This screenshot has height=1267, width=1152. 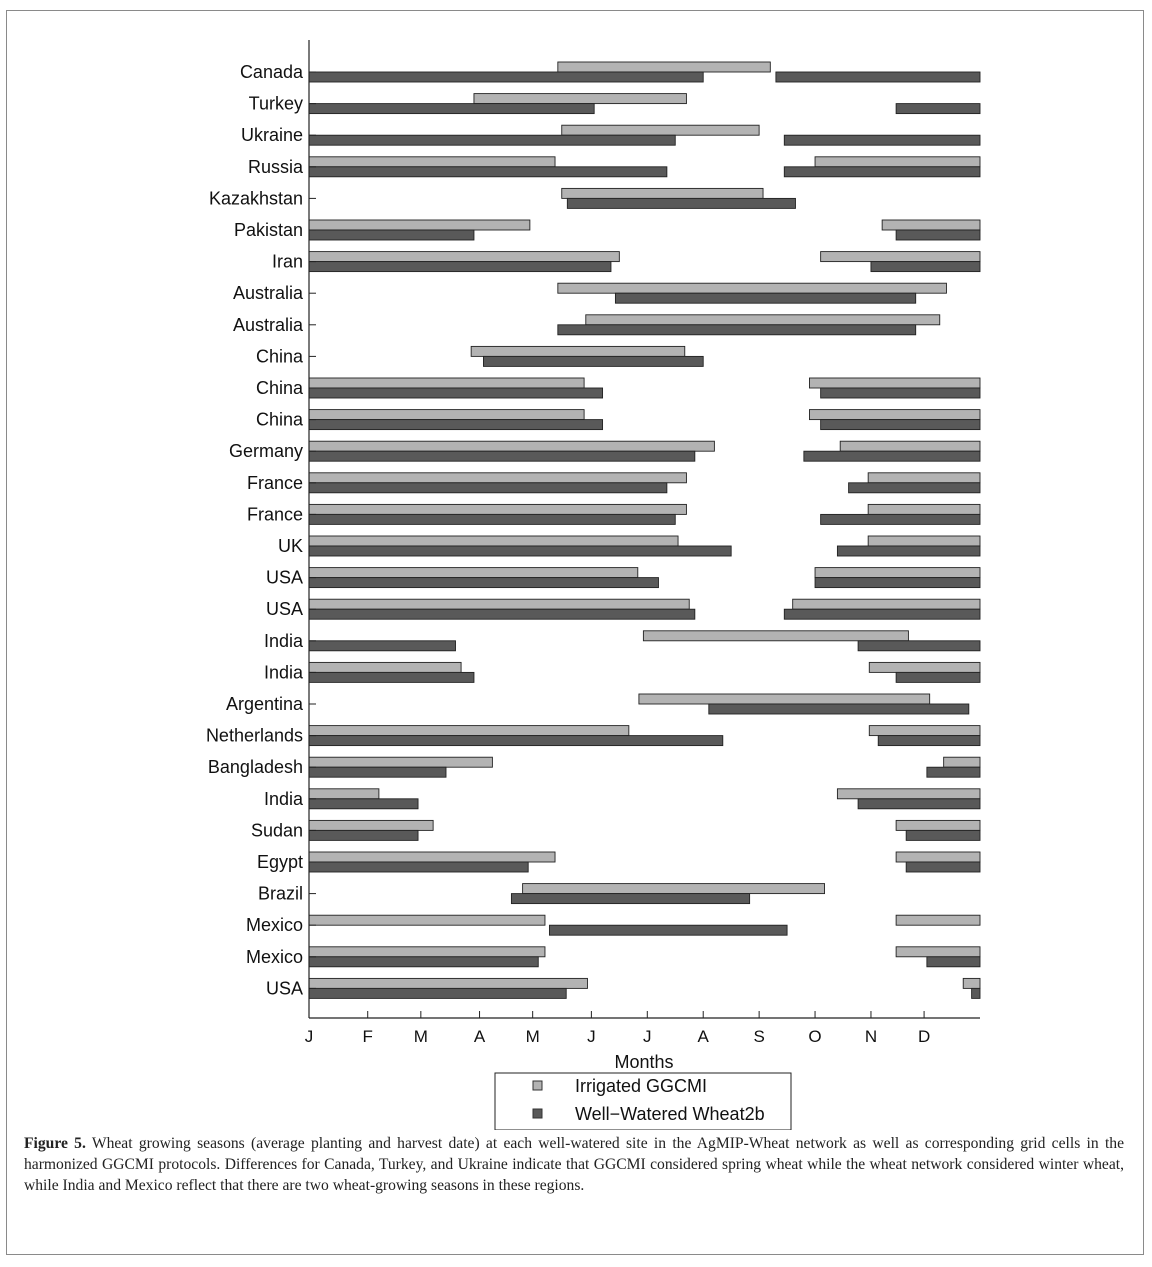 I want to click on row-label: Russia, so click(x=276, y=167).